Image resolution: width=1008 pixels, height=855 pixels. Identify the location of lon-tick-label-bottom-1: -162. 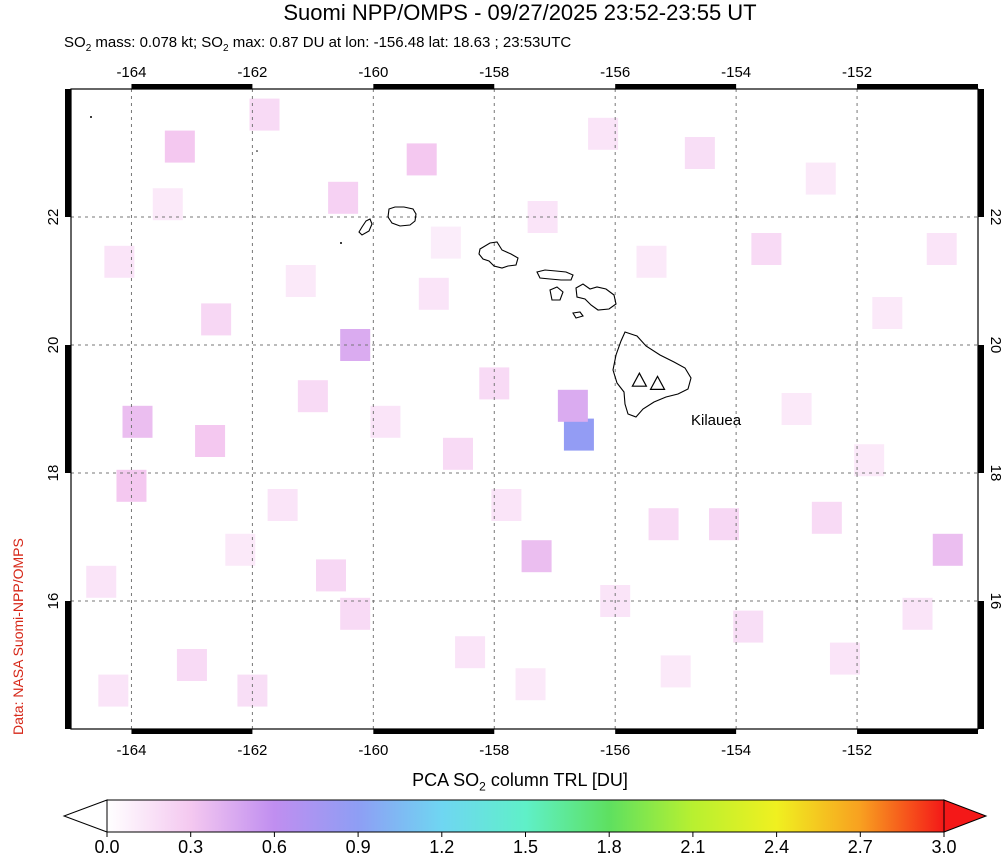
(252, 750).